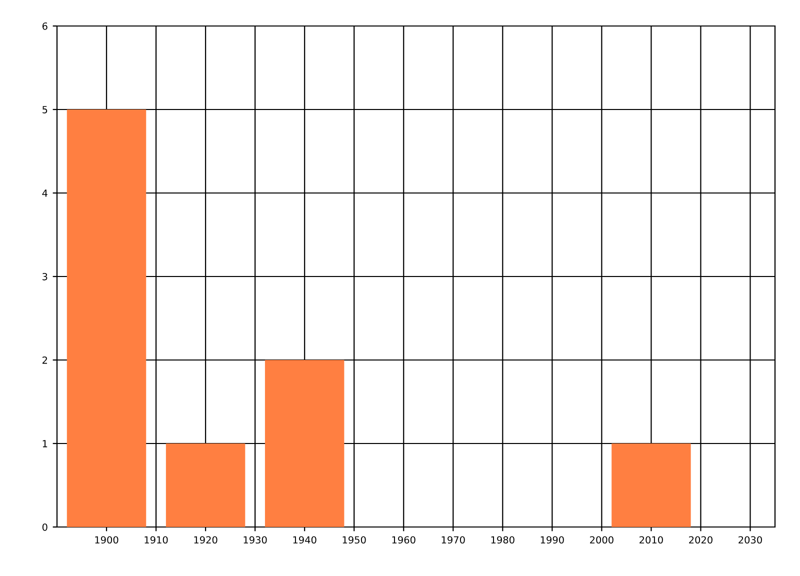  Describe the element at coordinates (502, 540) in the screenshot. I see `x-tick-label: 1980` at that location.